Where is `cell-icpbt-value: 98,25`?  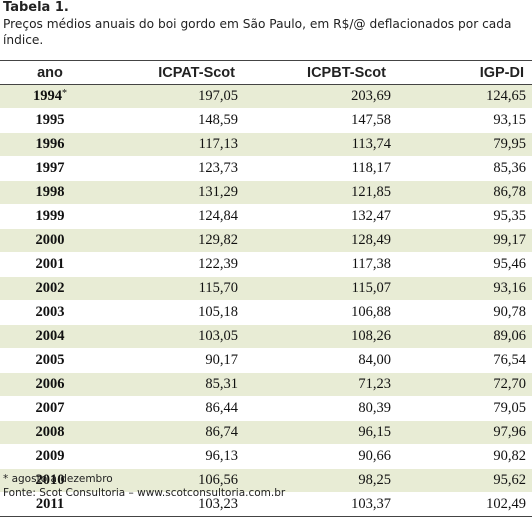 cell-icpbt-value: 98,25 is located at coordinates (374, 480).